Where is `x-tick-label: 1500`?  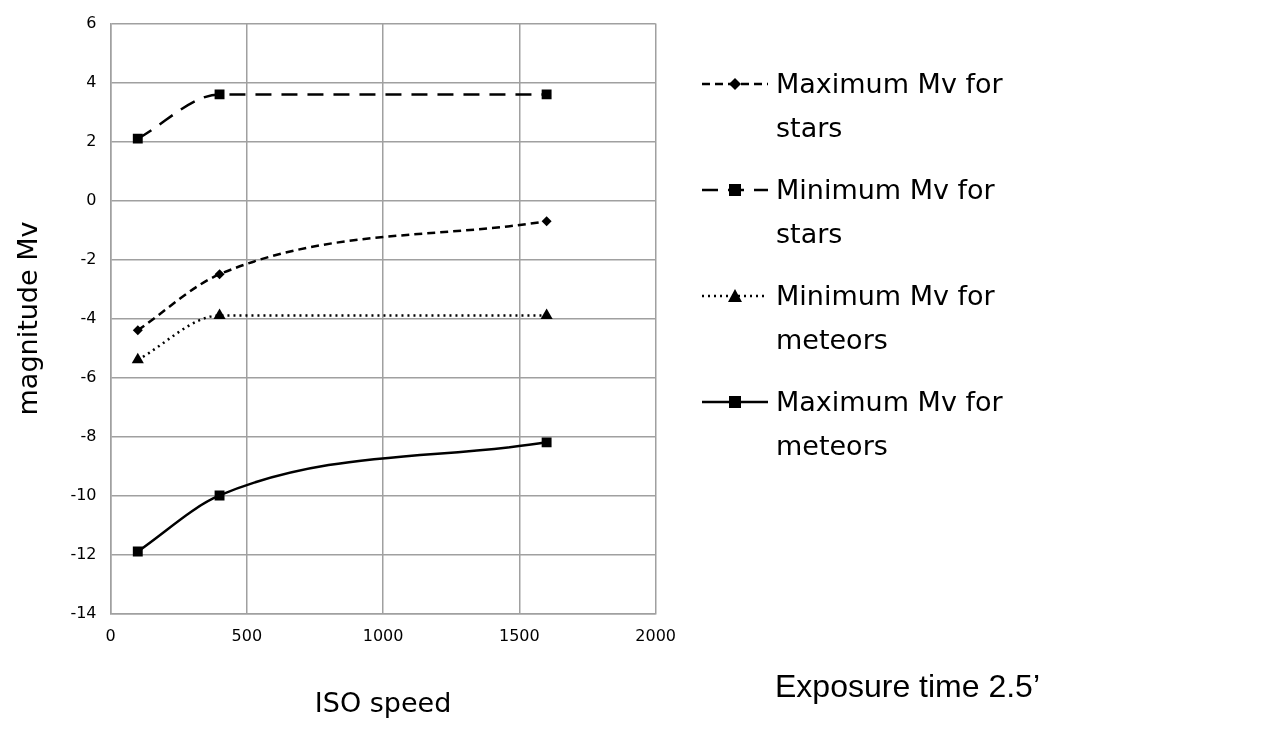
x-tick-label: 1500 is located at coordinates (519, 636).